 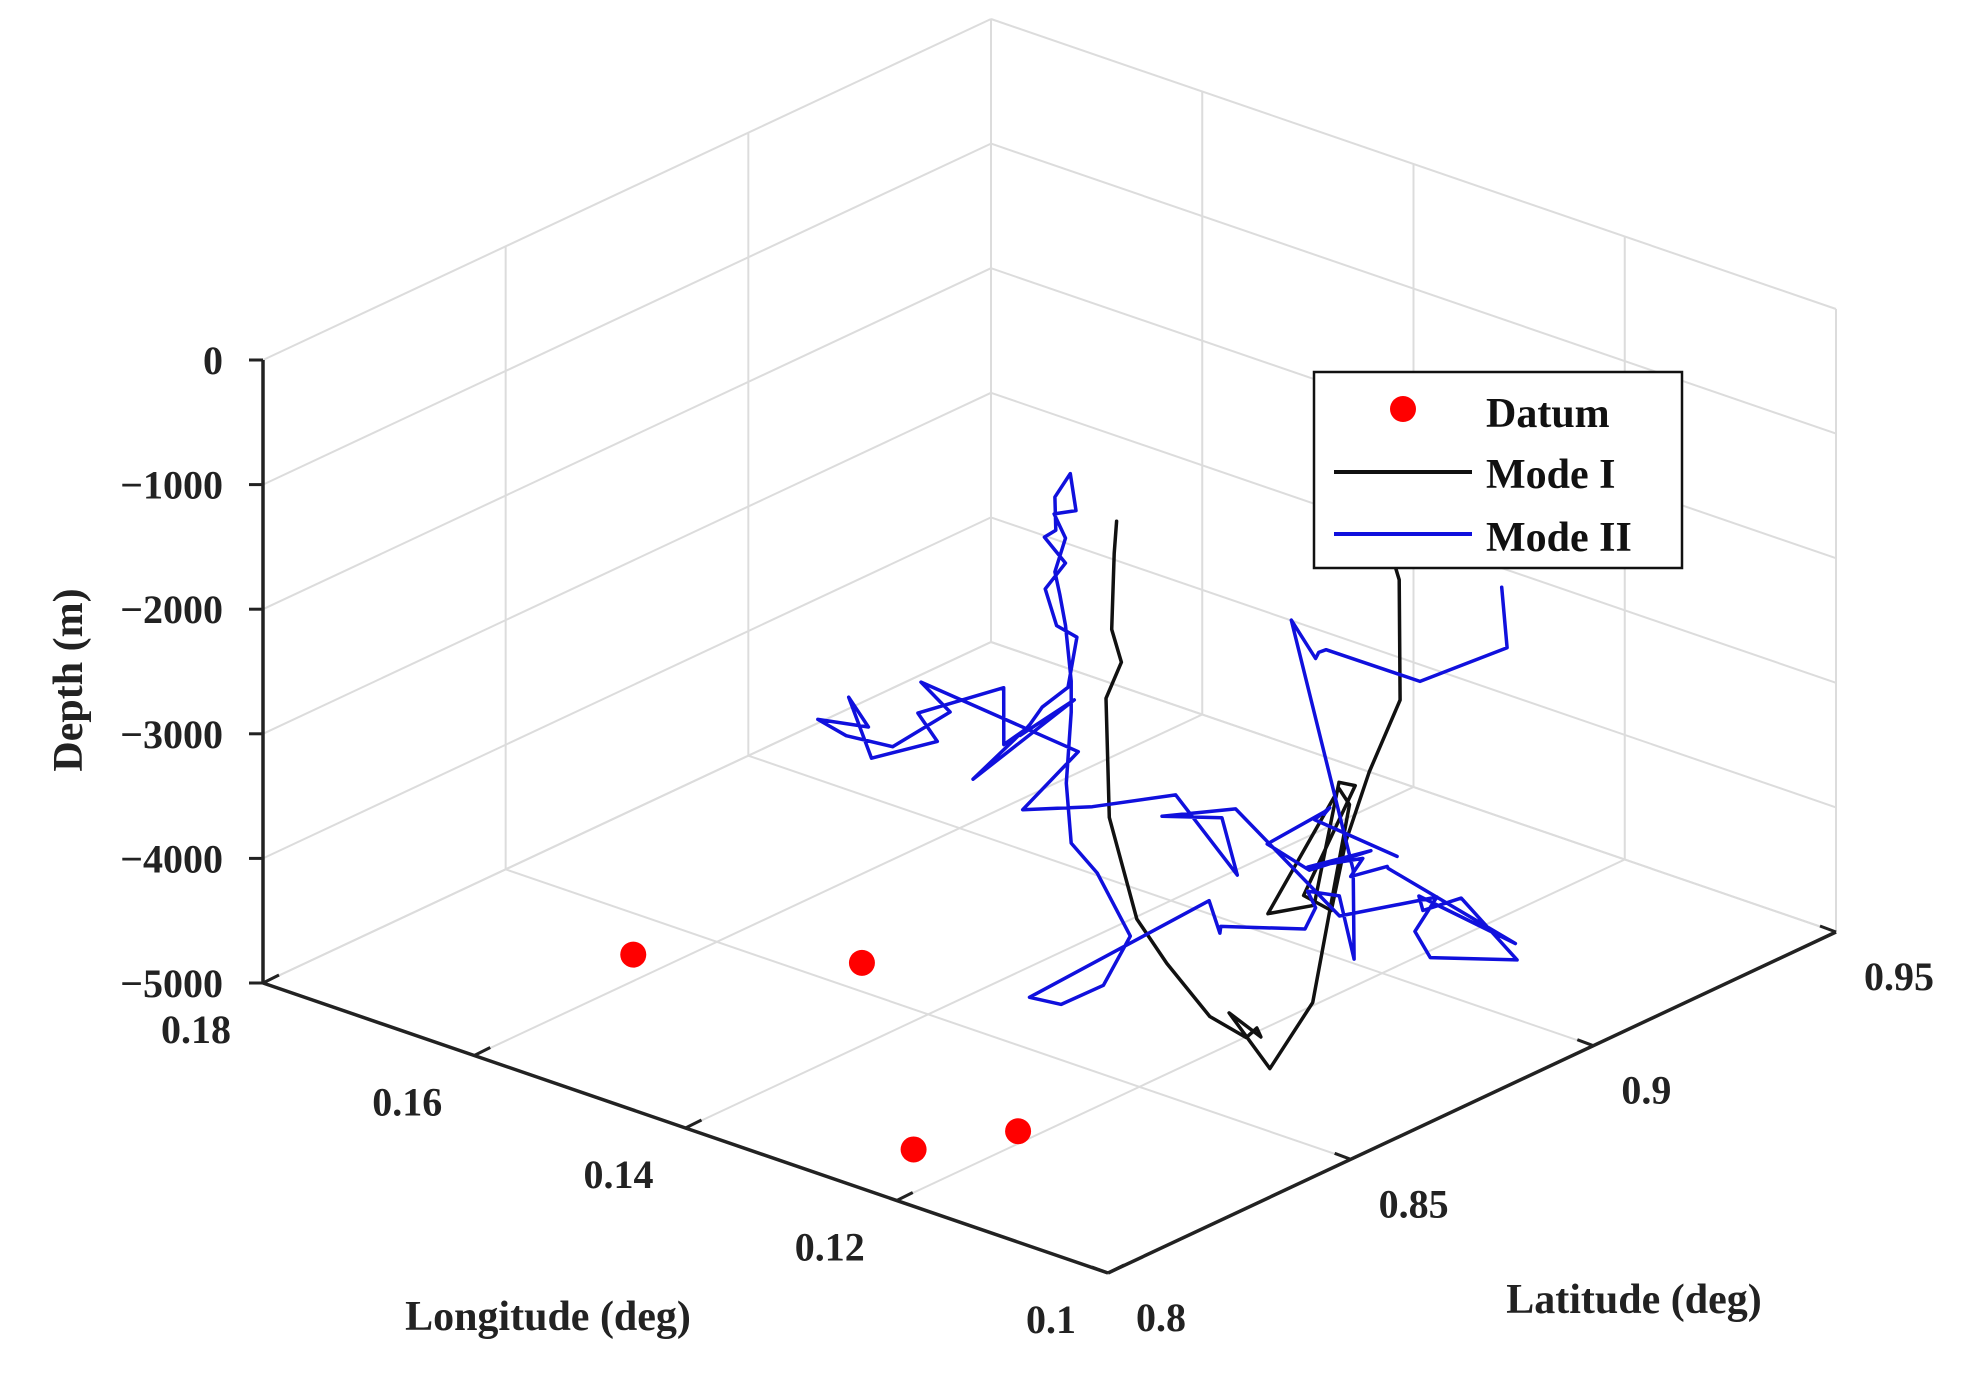 What do you see at coordinates (1548, 414) in the screenshot?
I see `legend-datum-label: Datum` at bounding box center [1548, 414].